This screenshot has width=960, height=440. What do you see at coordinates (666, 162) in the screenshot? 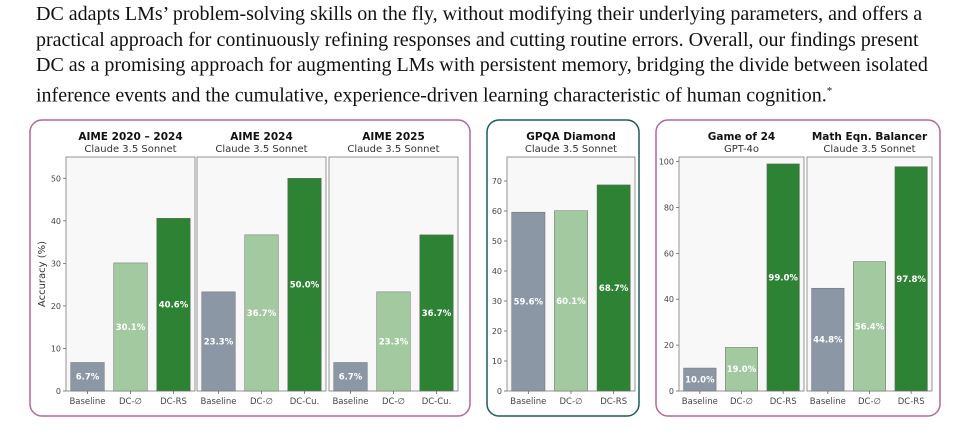
I see `y-tick-label: 100` at bounding box center [666, 162].